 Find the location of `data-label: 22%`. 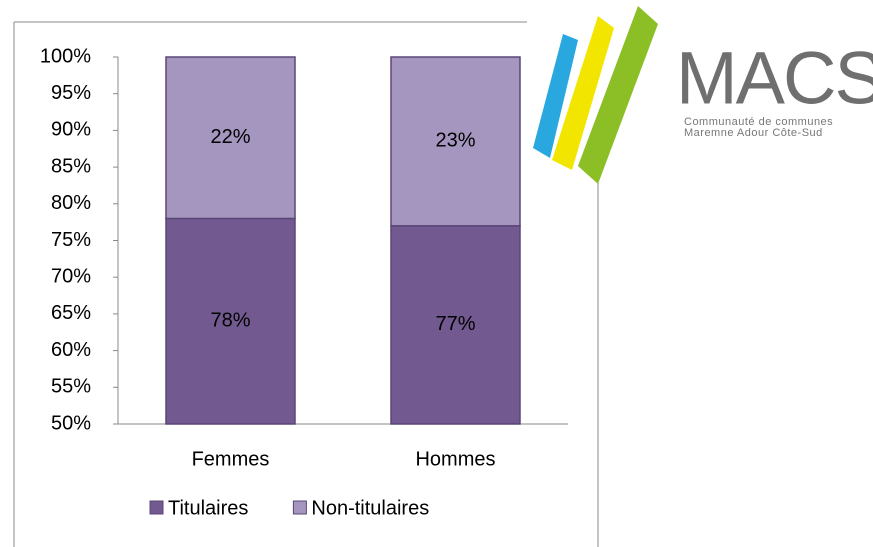

data-label: 22% is located at coordinates (230, 137).